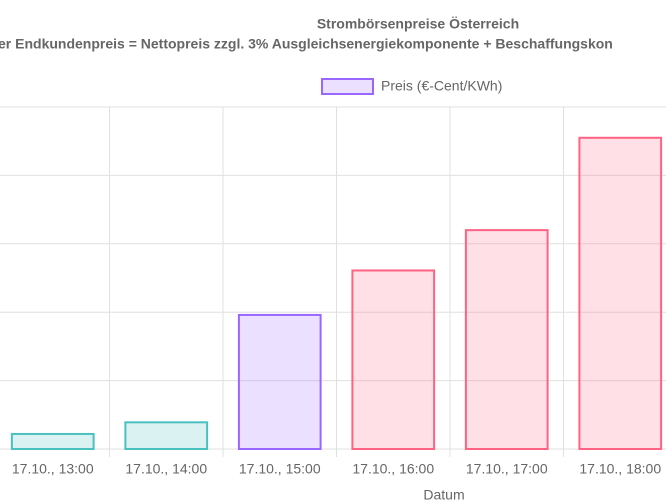 Image resolution: width=666 pixels, height=500 pixels. I want to click on chart-title: Strombörsenpreise Österreich, so click(418, 24).